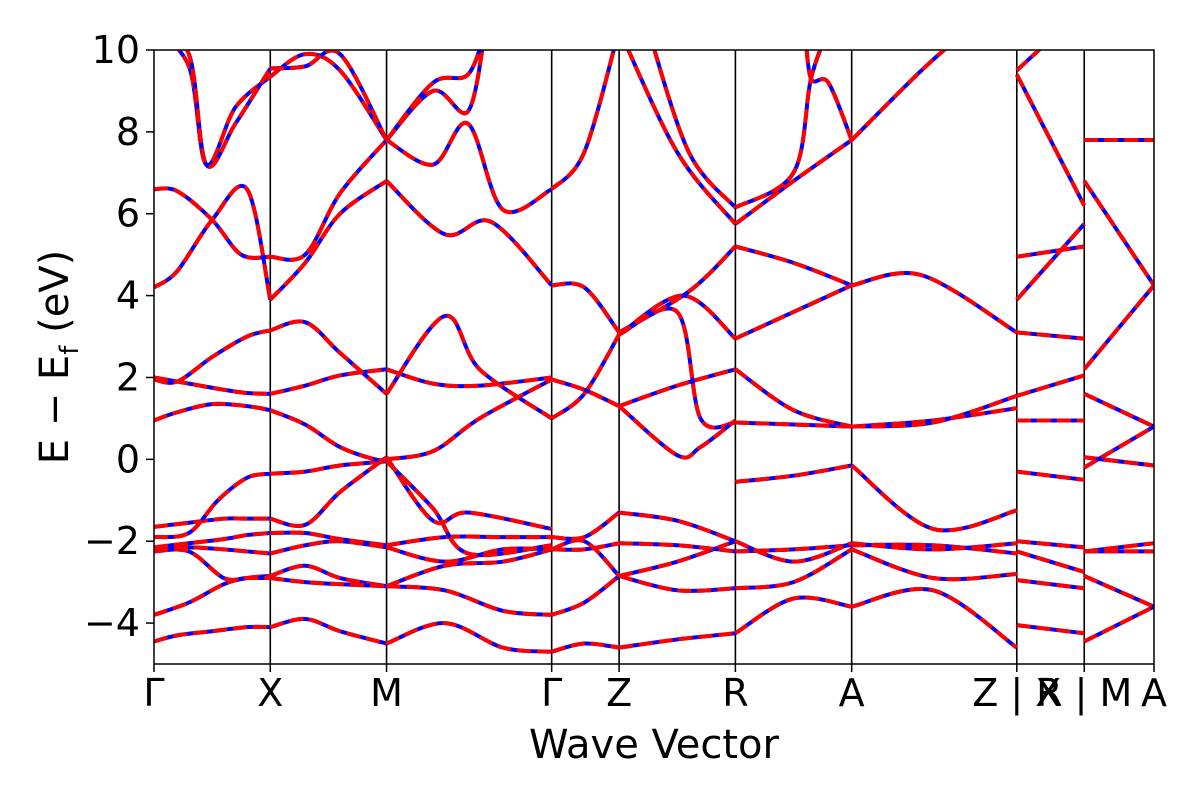 This screenshot has height=800, width=1200. What do you see at coordinates (899, 96) in the screenshot?
I see `band-6-8-dashed` at bounding box center [899, 96].